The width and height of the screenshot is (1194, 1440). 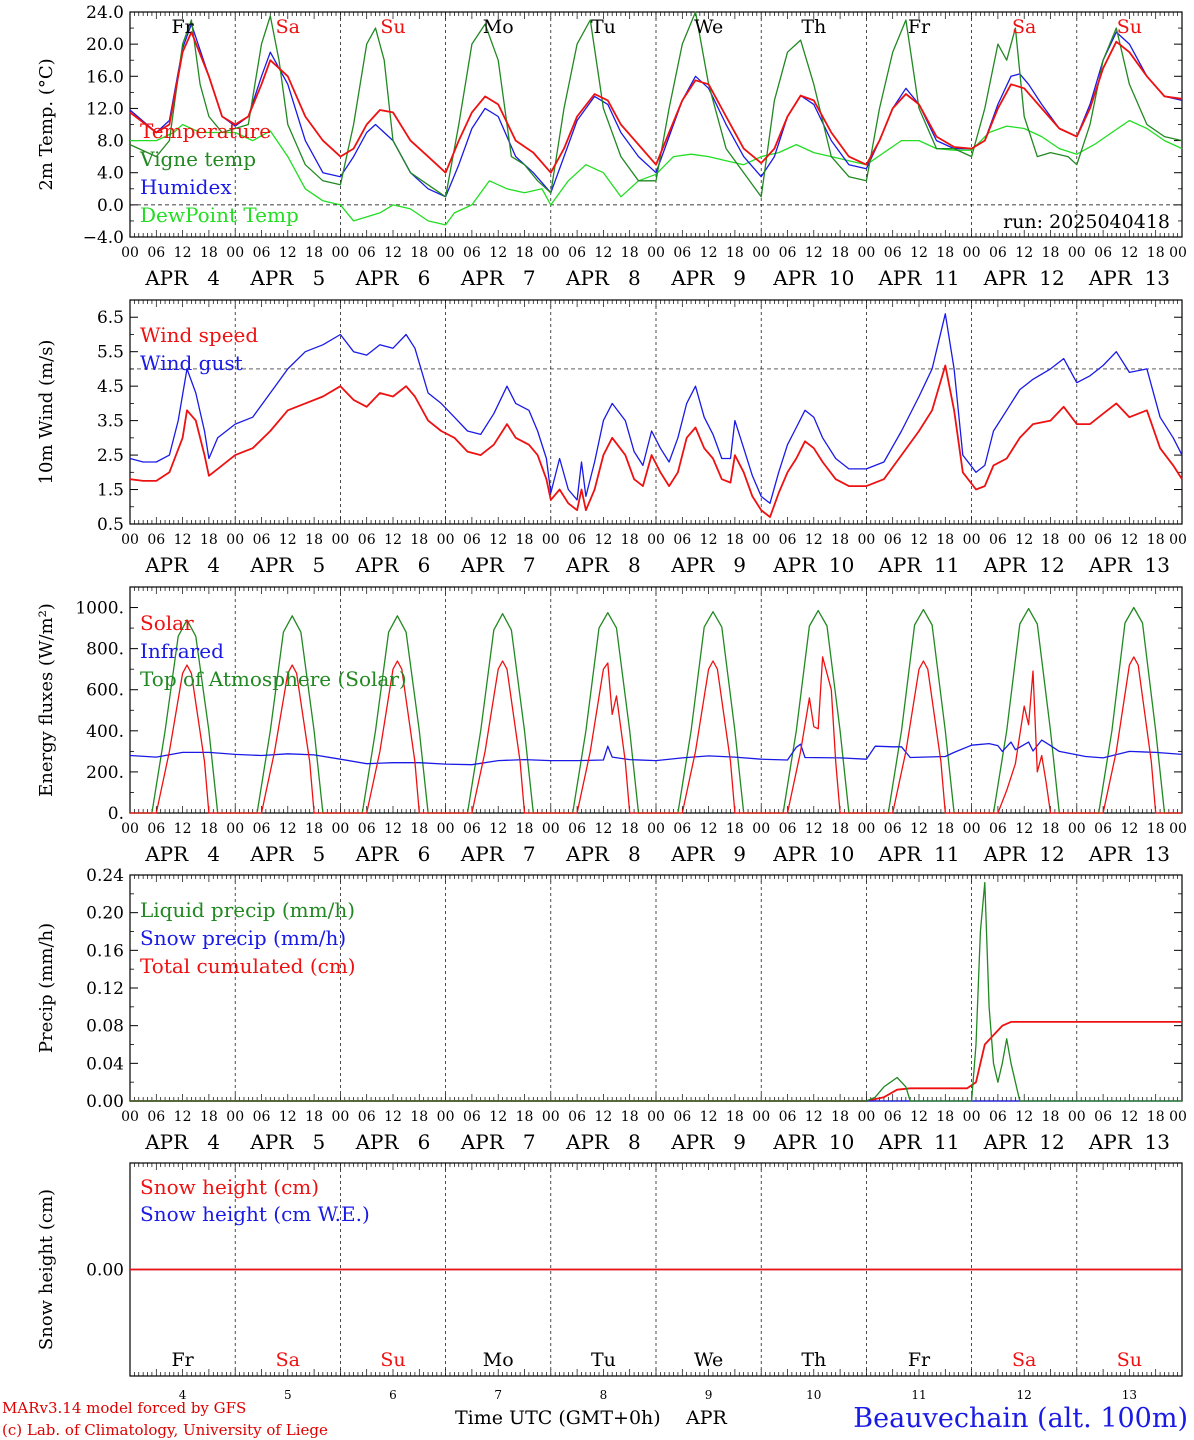 I want to click on series-line-liquid, so click(x=656, y=991).